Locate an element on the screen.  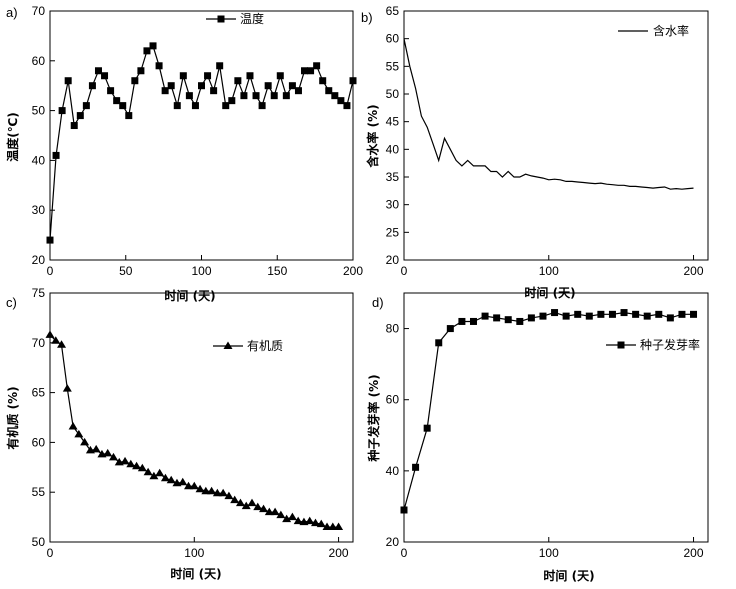
panel-a-xlabel: 时间 (天) is located at coordinates (189, 295).